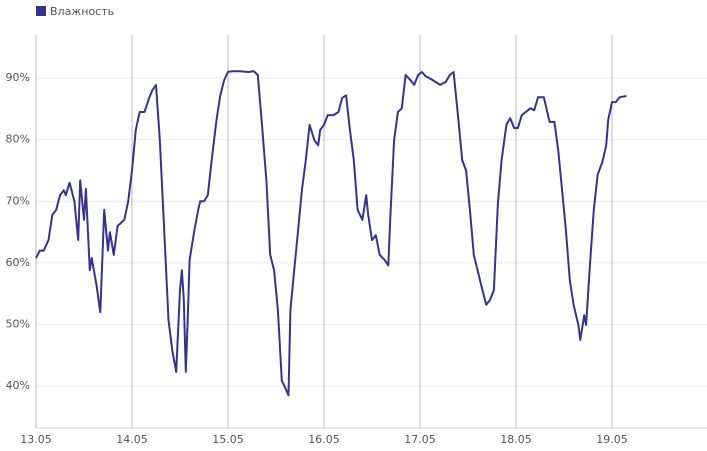 This screenshot has width=707, height=451. What do you see at coordinates (420, 439) in the screenshot?
I see `x-tick-label: 17.05` at bounding box center [420, 439].